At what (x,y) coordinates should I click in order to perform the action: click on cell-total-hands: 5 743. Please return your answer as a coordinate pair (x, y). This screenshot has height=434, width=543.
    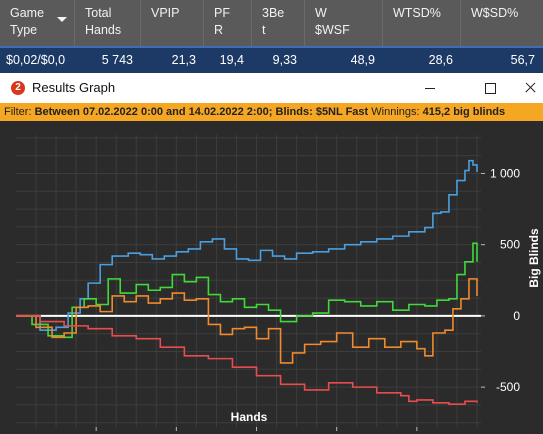
    Looking at the image, I should click on (117, 60).